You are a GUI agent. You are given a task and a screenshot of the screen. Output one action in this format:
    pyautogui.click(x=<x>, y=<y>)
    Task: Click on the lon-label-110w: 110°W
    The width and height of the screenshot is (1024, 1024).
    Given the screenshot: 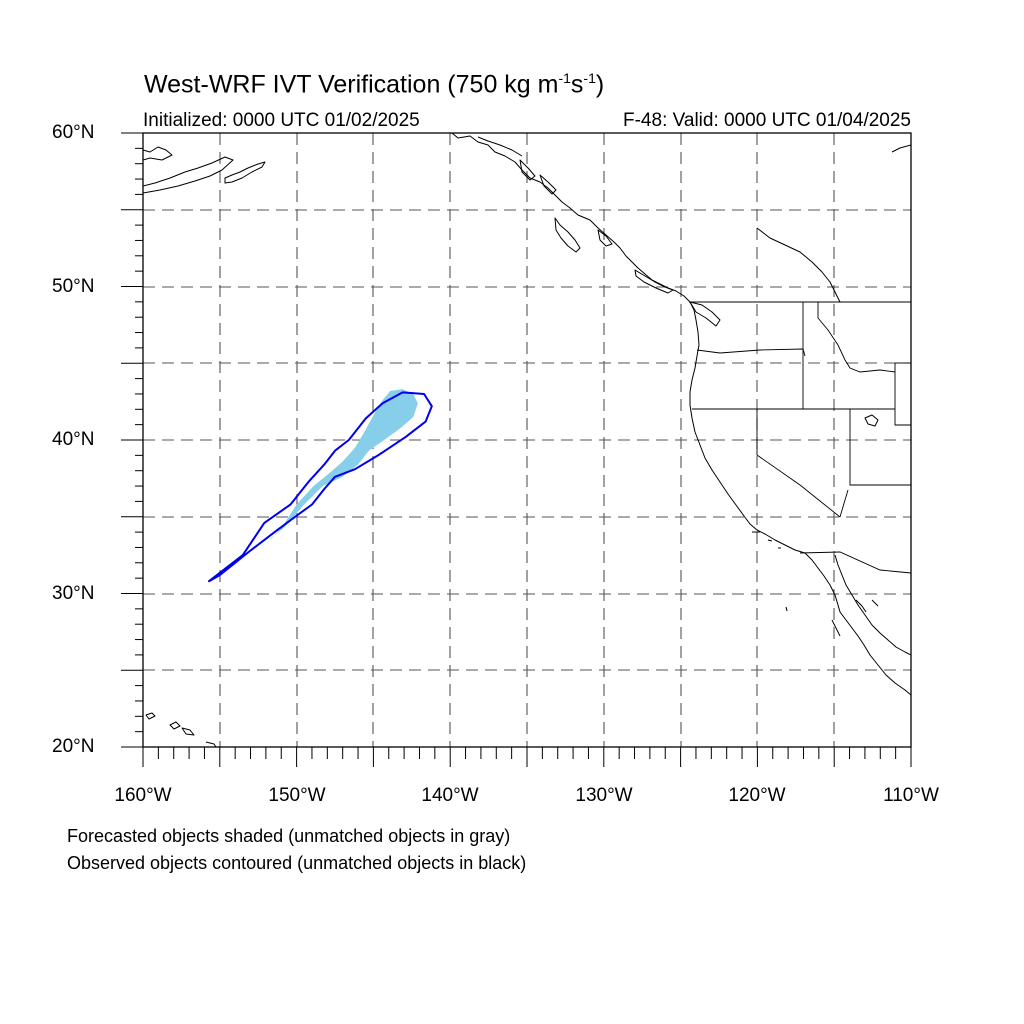 What is the action you would take?
    pyautogui.click(x=911, y=795)
    